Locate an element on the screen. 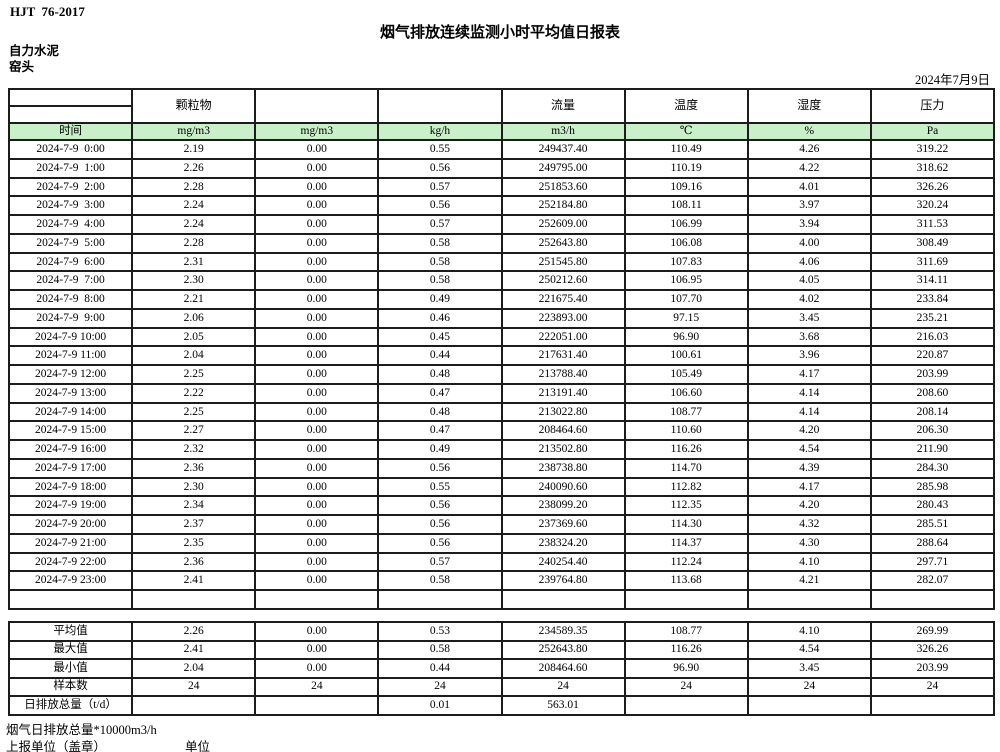 This screenshot has width=1000, height=752. value-cell: 2.27 is located at coordinates (194, 430).